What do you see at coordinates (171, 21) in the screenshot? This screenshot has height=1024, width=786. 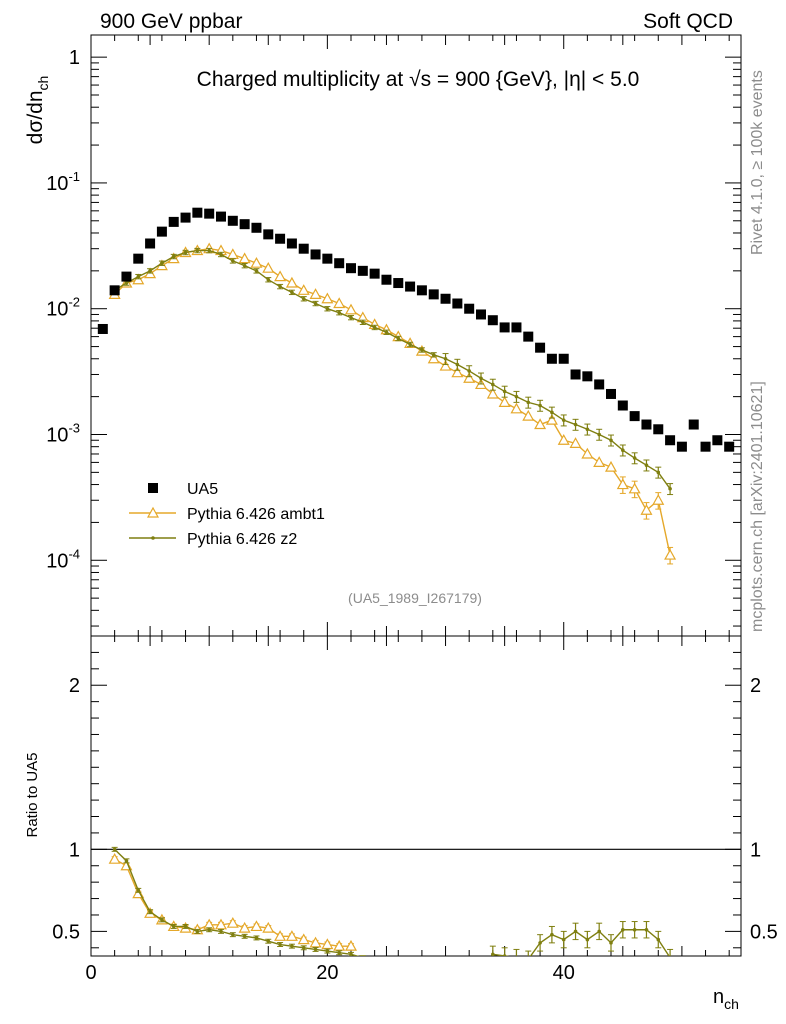 I see `header-left: 900 GeV ppbar` at bounding box center [171, 21].